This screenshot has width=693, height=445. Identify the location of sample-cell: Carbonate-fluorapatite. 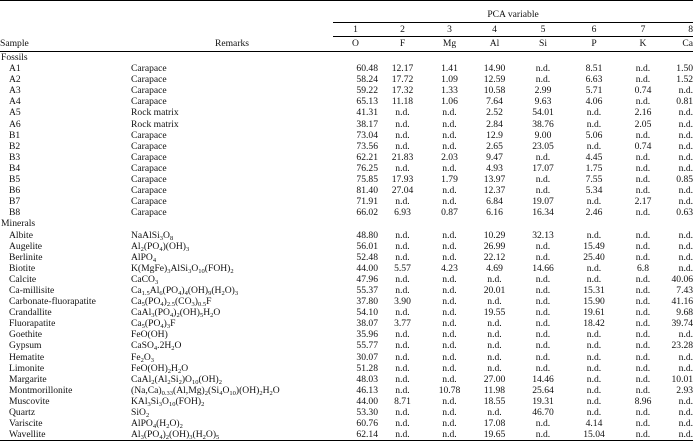
(52, 302).